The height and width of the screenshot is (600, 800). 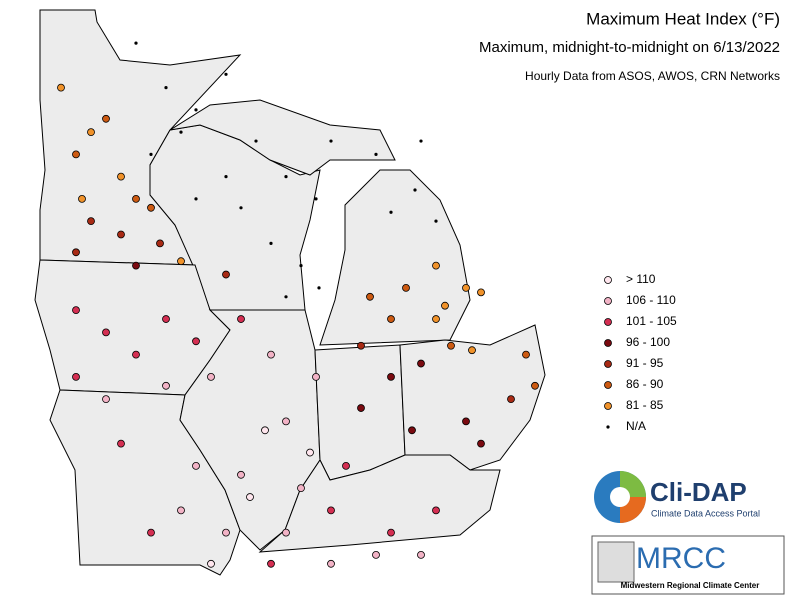 I want to click on legend-label: N/A, so click(x=636, y=426).